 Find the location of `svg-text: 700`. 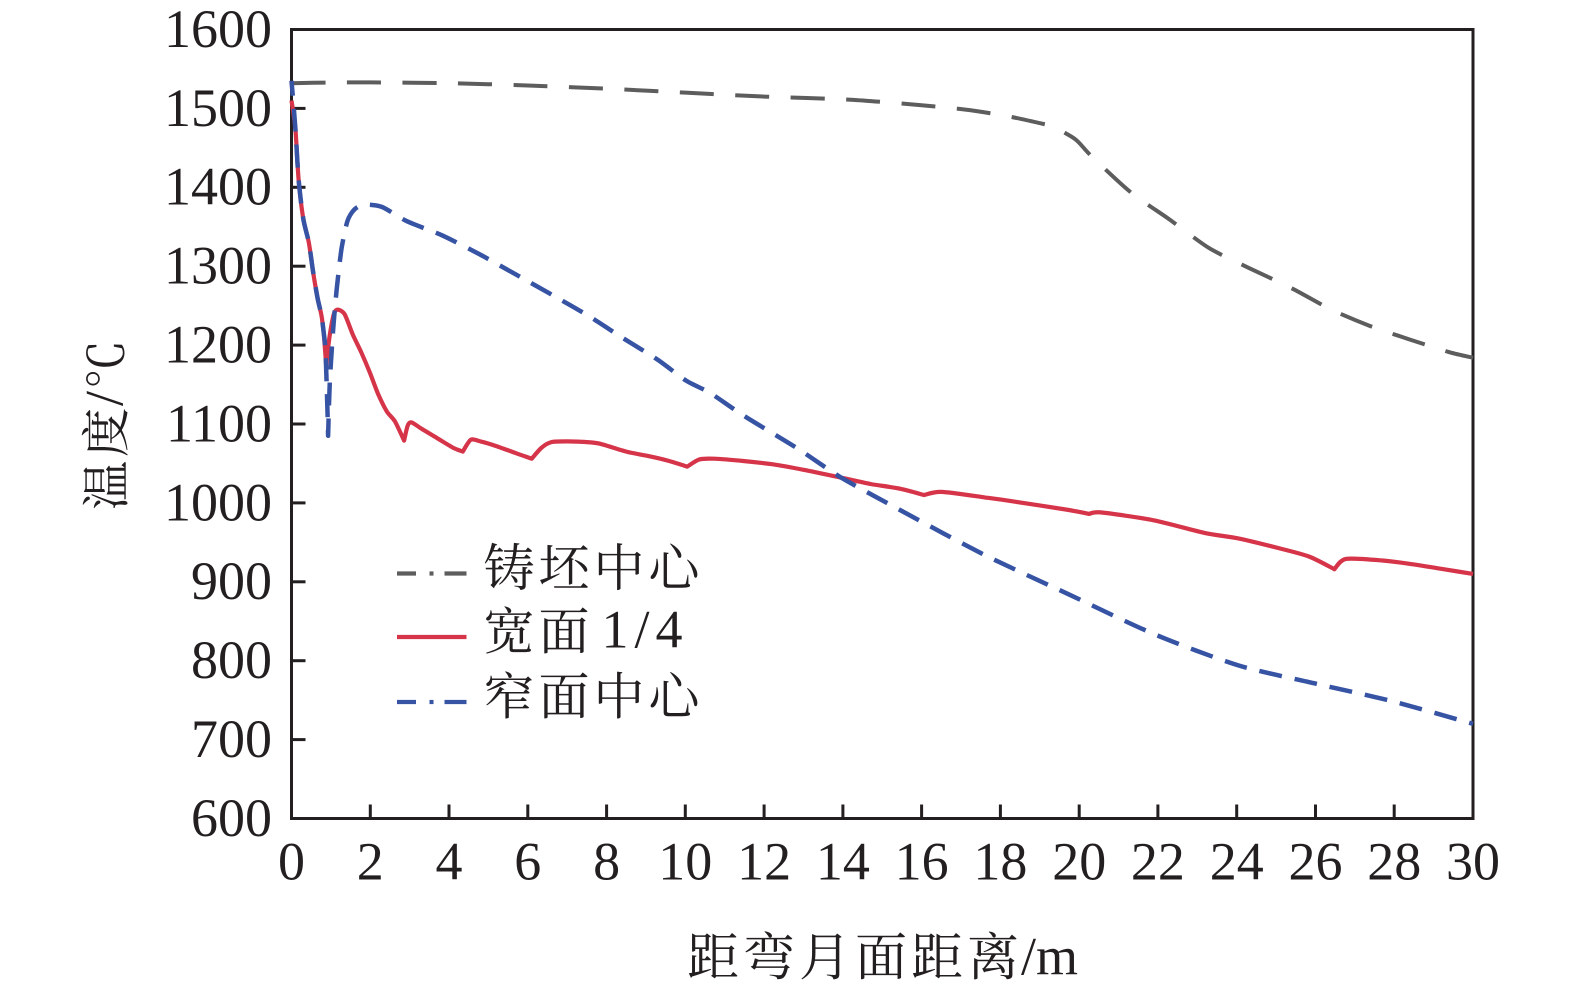

svg-text: 700 is located at coordinates (231, 739).